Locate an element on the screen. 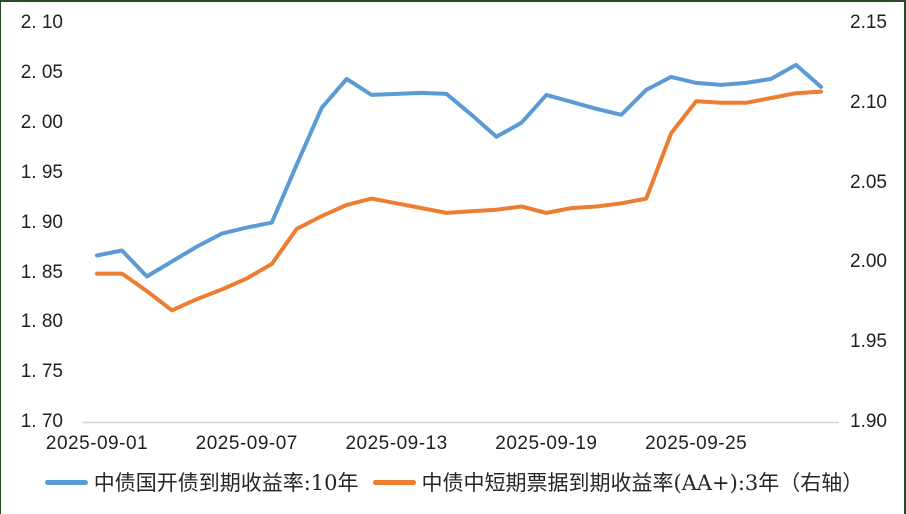 This screenshot has width=906, height=514. legend: 中债国开债到期收益率:10年 中债中短期票据到期收益率(AA+):3年（右轴） is located at coordinates (452, 482).